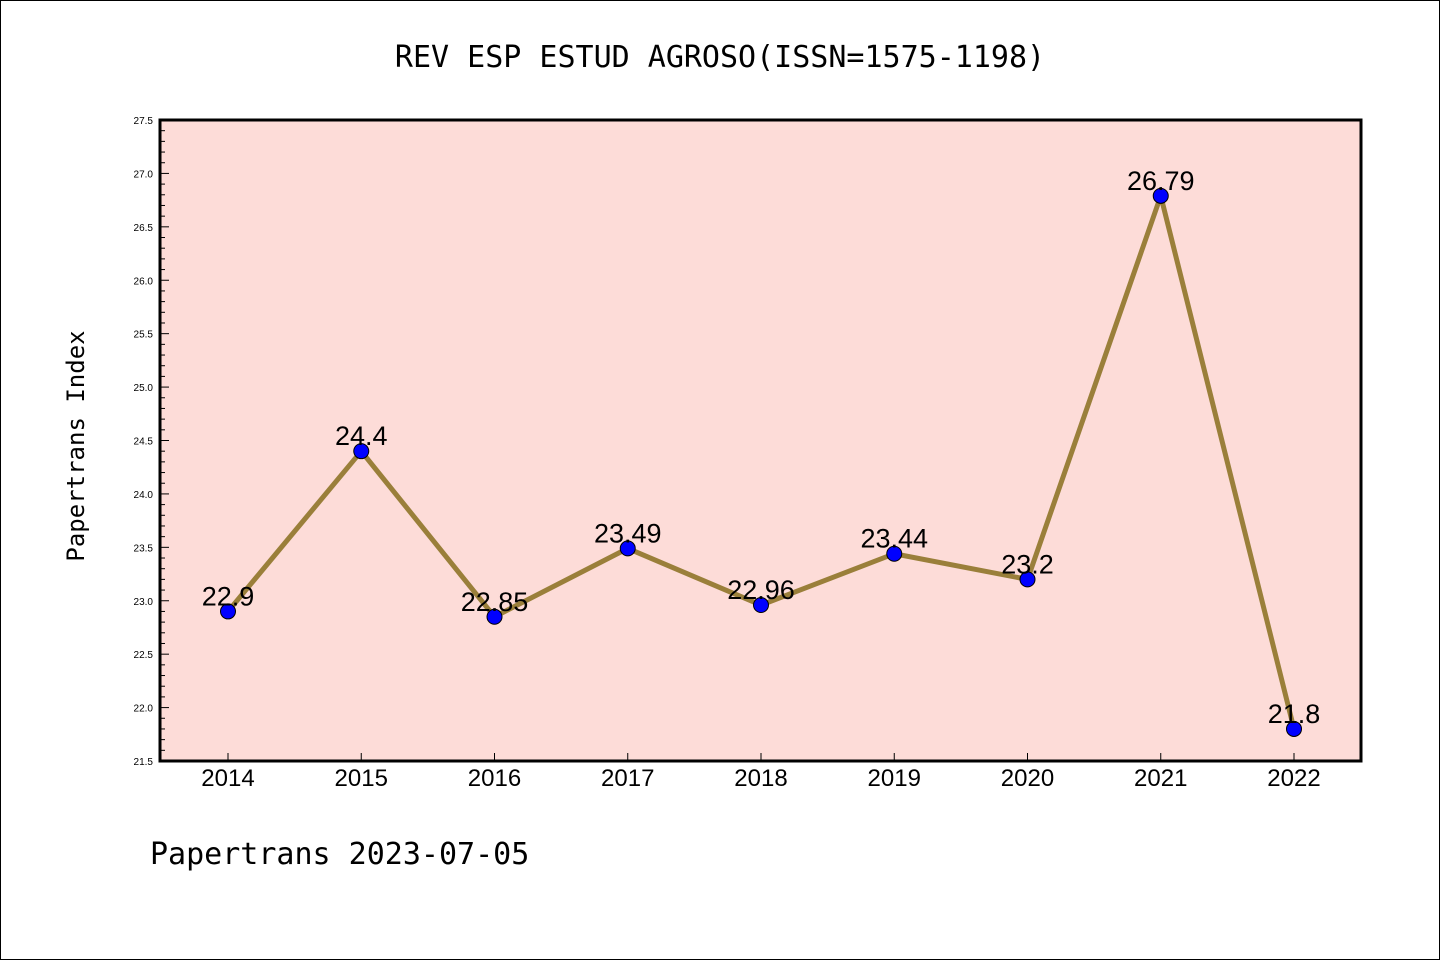 The height and width of the screenshot is (960, 1440). What do you see at coordinates (227, 778) in the screenshot?
I see `x-tick-label: 2014` at bounding box center [227, 778].